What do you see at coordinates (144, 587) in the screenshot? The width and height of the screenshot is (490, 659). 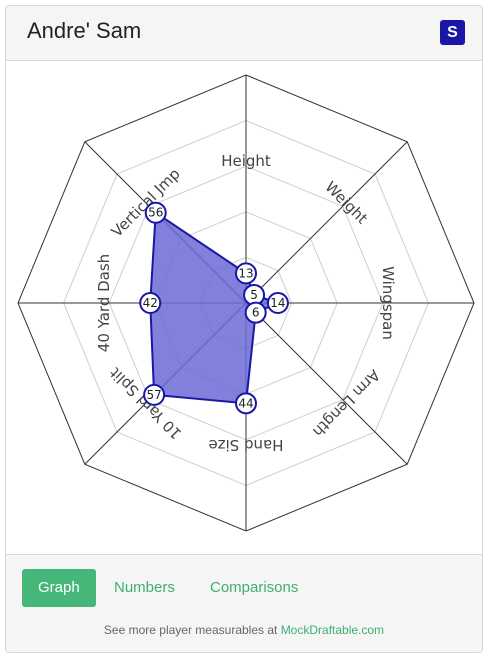 I see `tab-numbers: Numbers` at bounding box center [144, 587].